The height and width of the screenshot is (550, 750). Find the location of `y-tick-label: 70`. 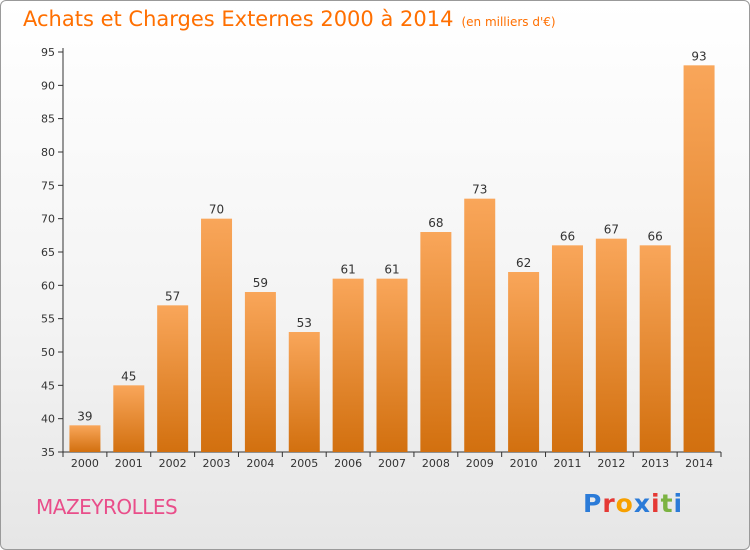

y-tick-label: 70 is located at coordinates (48, 219).